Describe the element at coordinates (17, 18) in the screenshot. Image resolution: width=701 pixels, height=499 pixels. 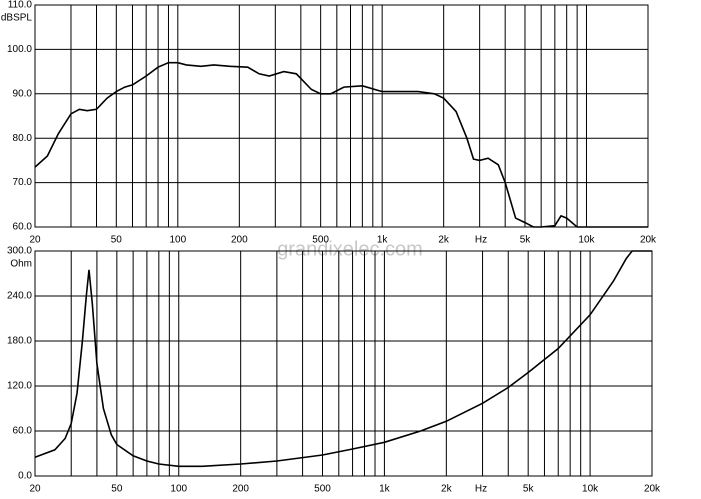
I see `y-axis-label: dBSPL` at that location.